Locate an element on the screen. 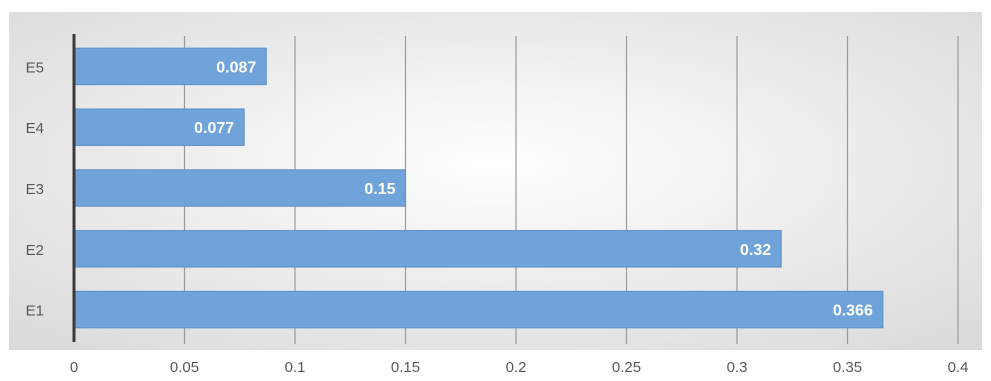 This screenshot has width=991, height=381. data-label: 0.366 is located at coordinates (853, 311).